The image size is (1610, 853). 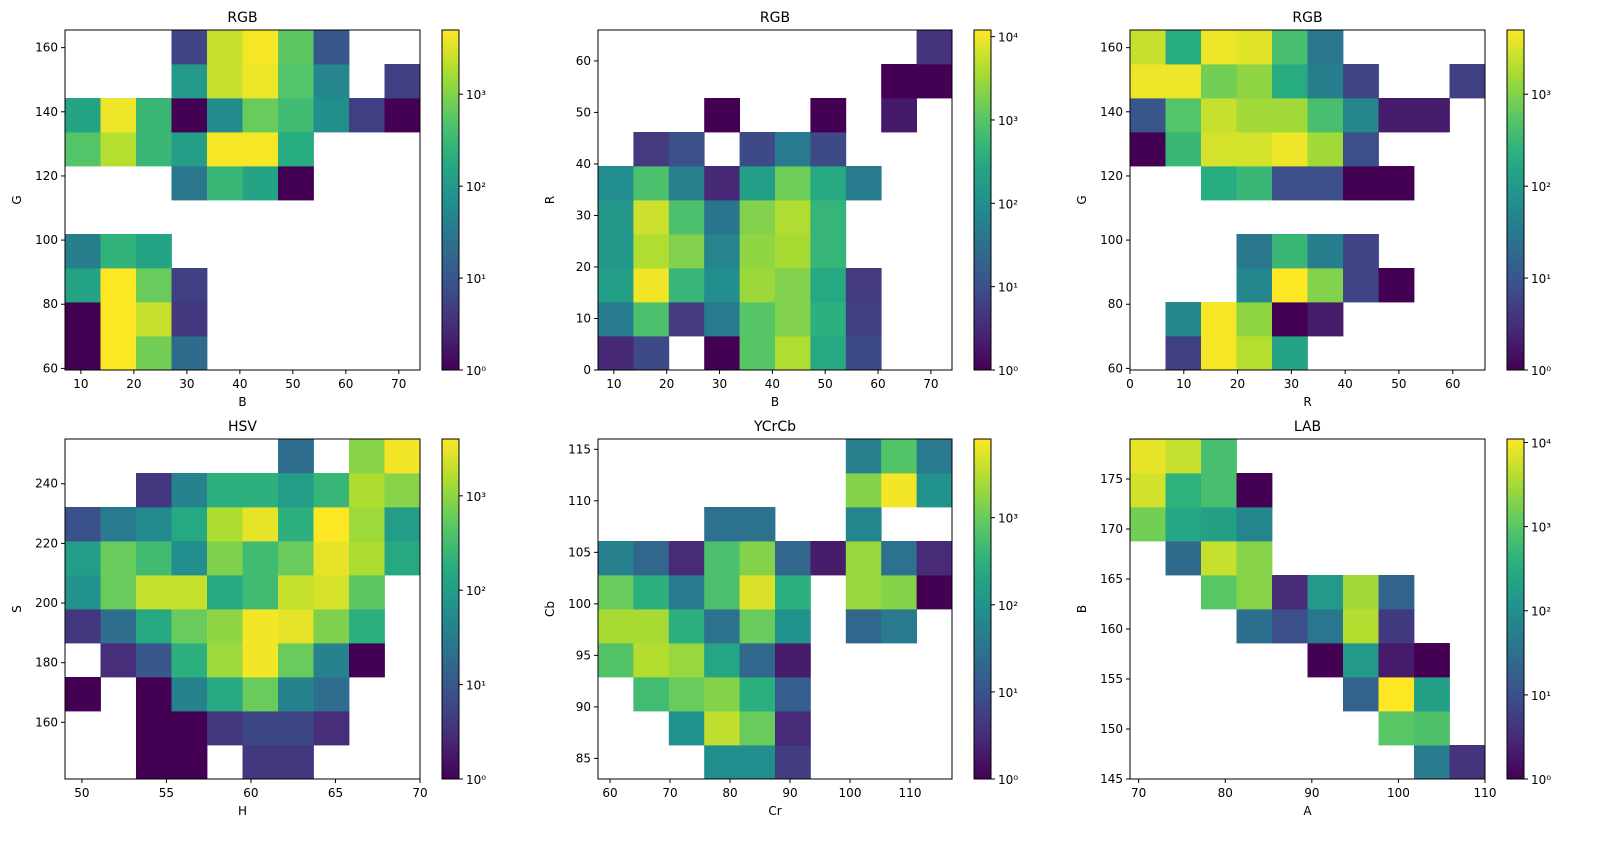 What do you see at coordinates (242, 427) in the screenshot?
I see `panel-title: HSV` at bounding box center [242, 427].